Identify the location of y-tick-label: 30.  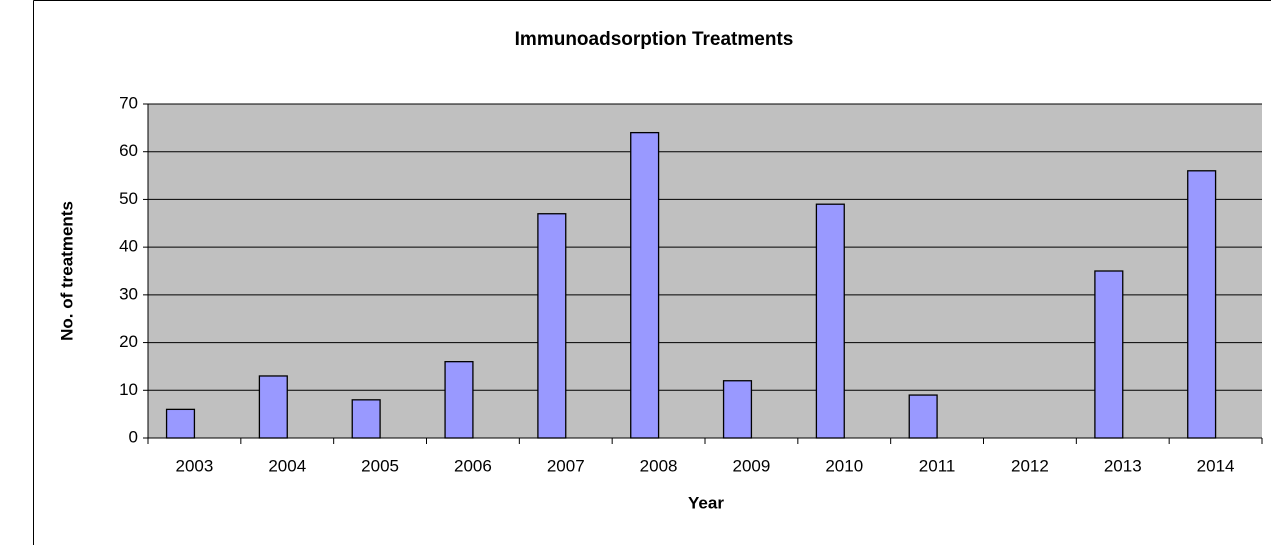
(128, 293).